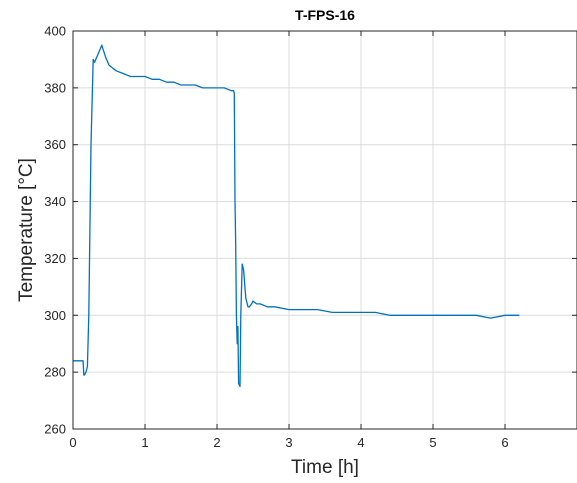 This screenshot has width=577, height=483. Describe the element at coordinates (360, 442) in the screenshot. I see `x-tick-label: 4` at that location.